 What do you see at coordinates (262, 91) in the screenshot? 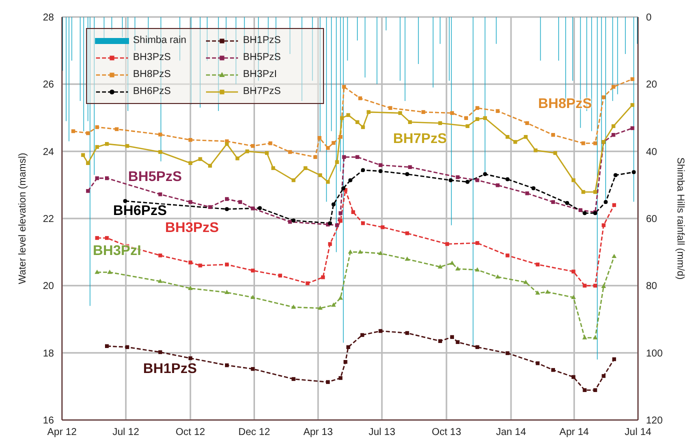
I see `legend-label: BH7PzS` at bounding box center [262, 91].